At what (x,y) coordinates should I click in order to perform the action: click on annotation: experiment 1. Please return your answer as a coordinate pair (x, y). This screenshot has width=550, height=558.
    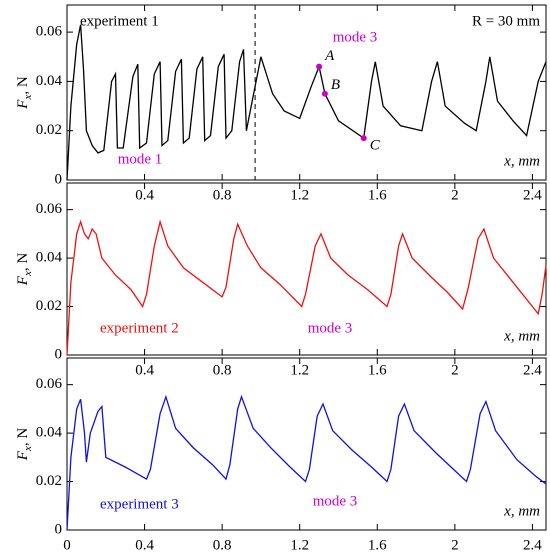
    Looking at the image, I should click on (119, 21).